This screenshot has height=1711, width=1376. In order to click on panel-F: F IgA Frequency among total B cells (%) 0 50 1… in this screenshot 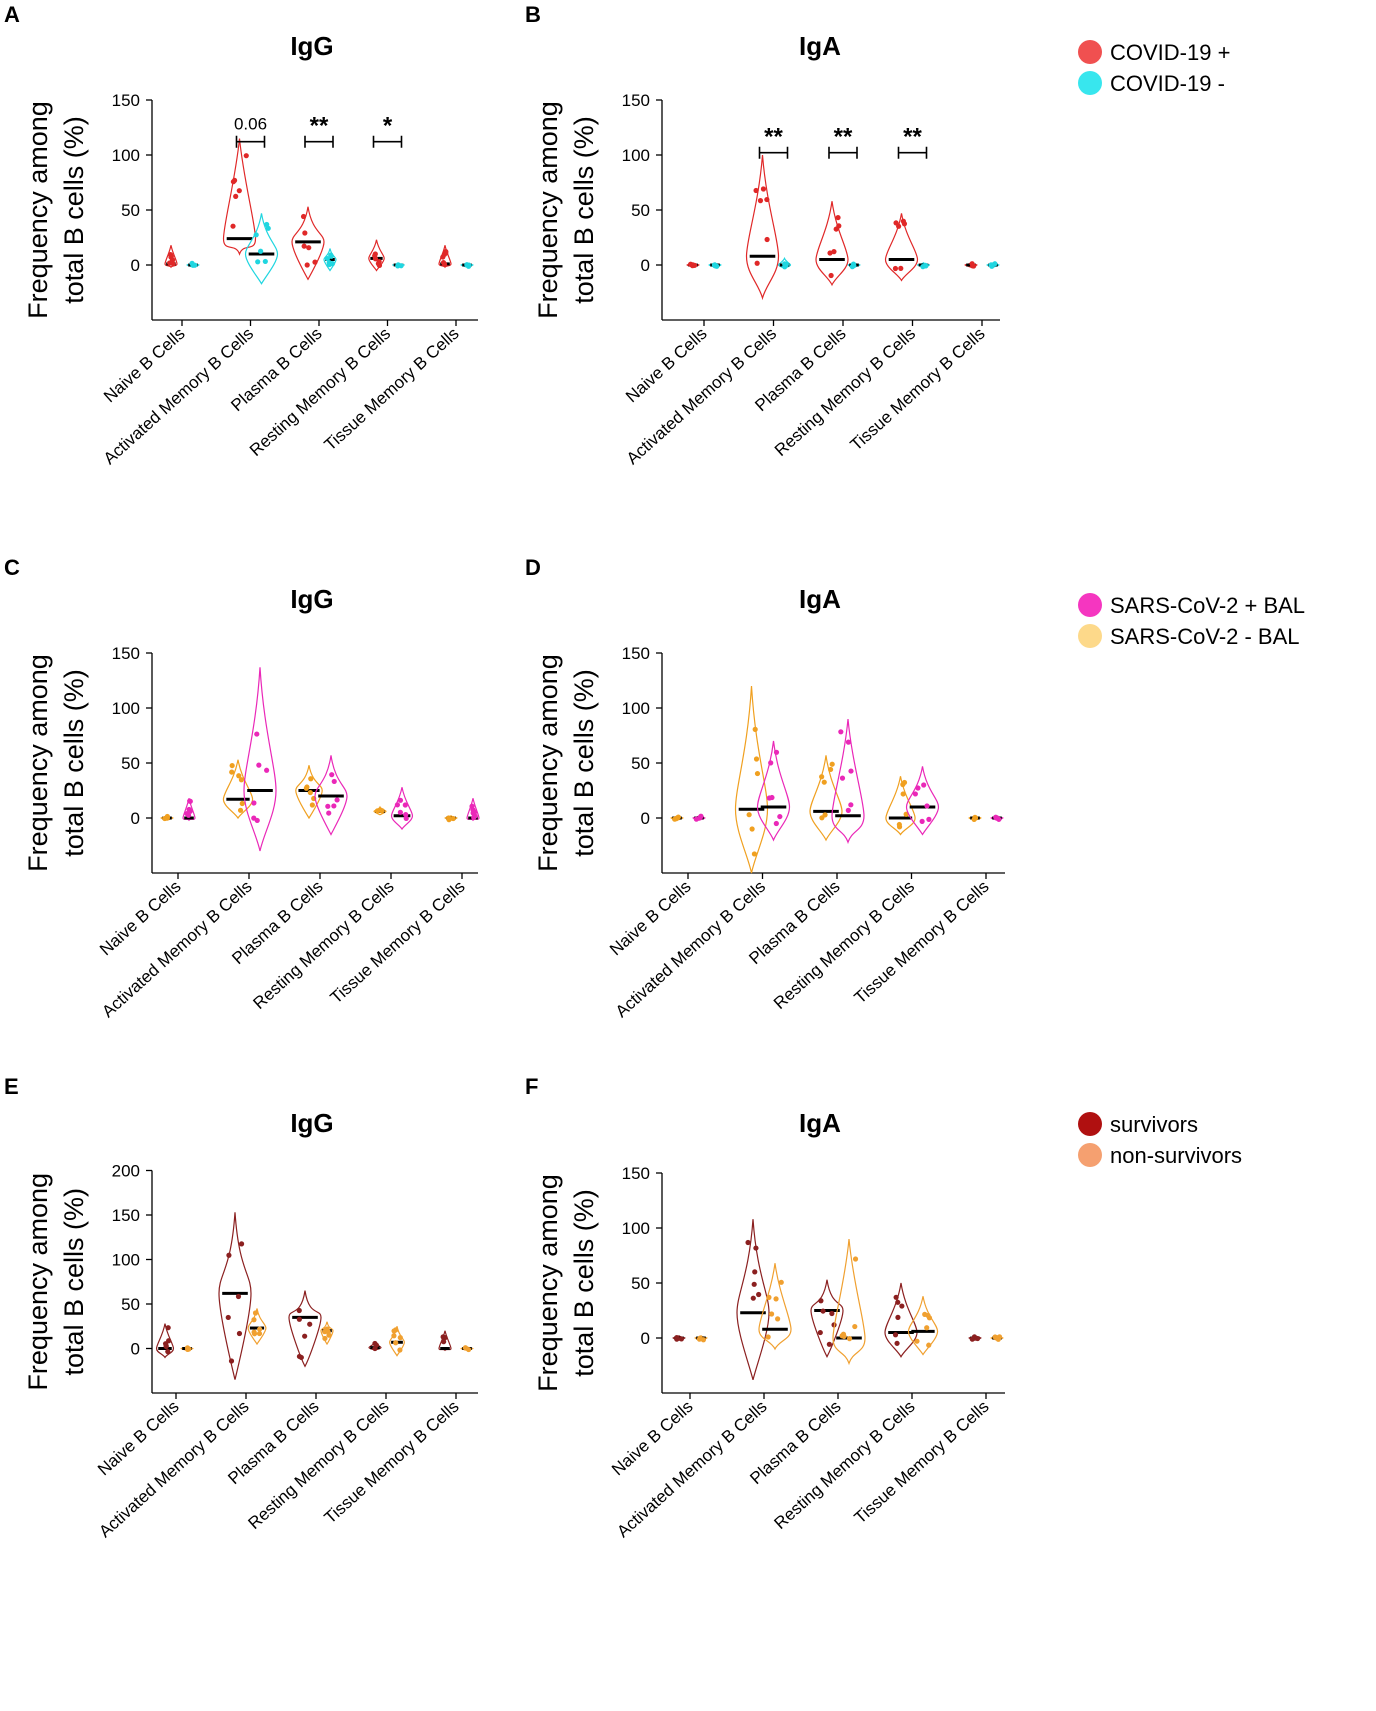, I will do `click(765, 1307)`.